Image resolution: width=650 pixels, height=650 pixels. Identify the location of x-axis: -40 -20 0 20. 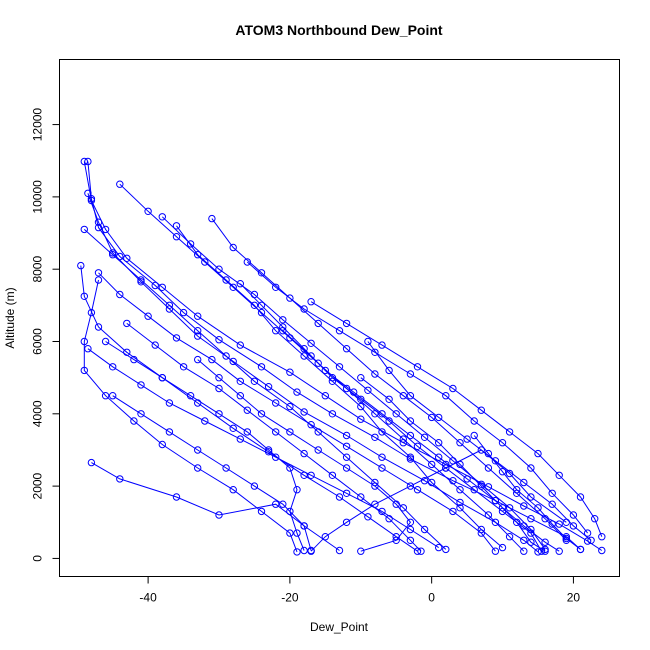
(359, 590).